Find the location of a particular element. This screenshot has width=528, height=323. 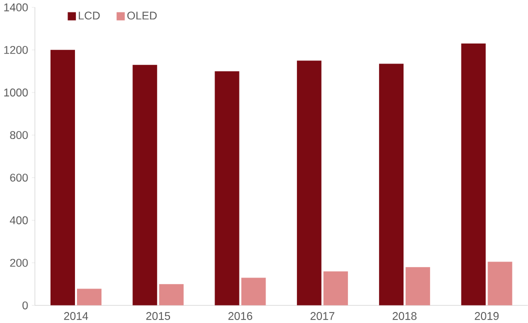

x-tick-label: 2015 is located at coordinates (158, 316).